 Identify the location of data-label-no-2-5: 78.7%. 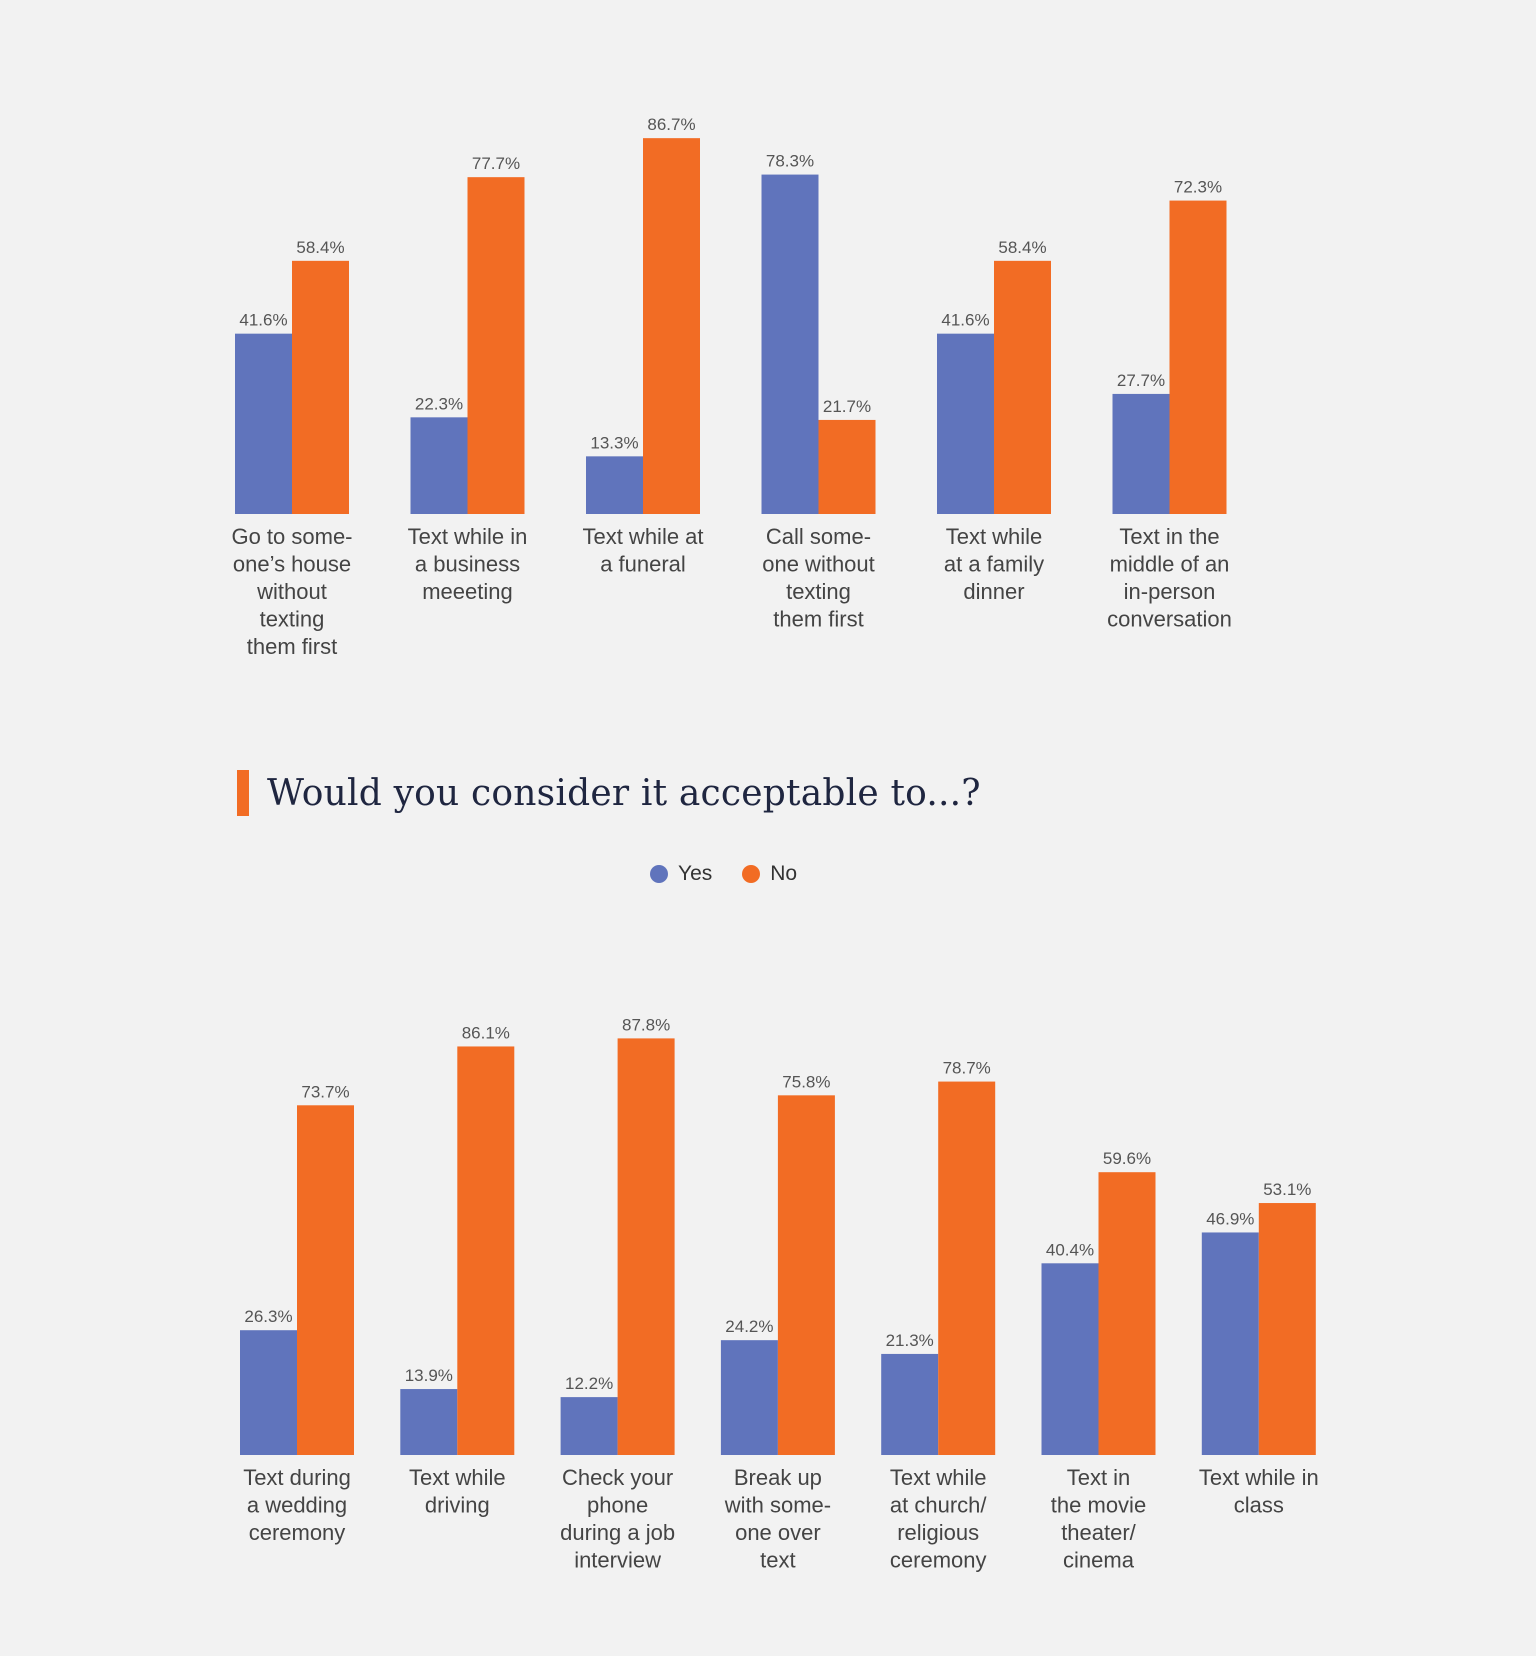
(967, 1068).